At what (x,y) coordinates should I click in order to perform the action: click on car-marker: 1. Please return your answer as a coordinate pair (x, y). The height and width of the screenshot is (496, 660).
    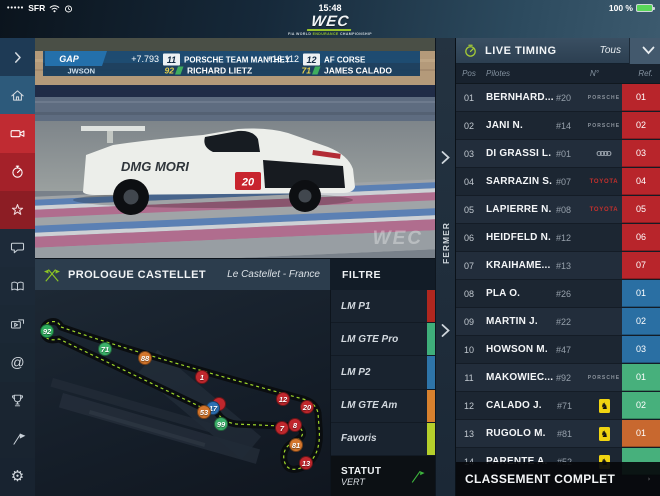
    Looking at the image, I should click on (202, 377).